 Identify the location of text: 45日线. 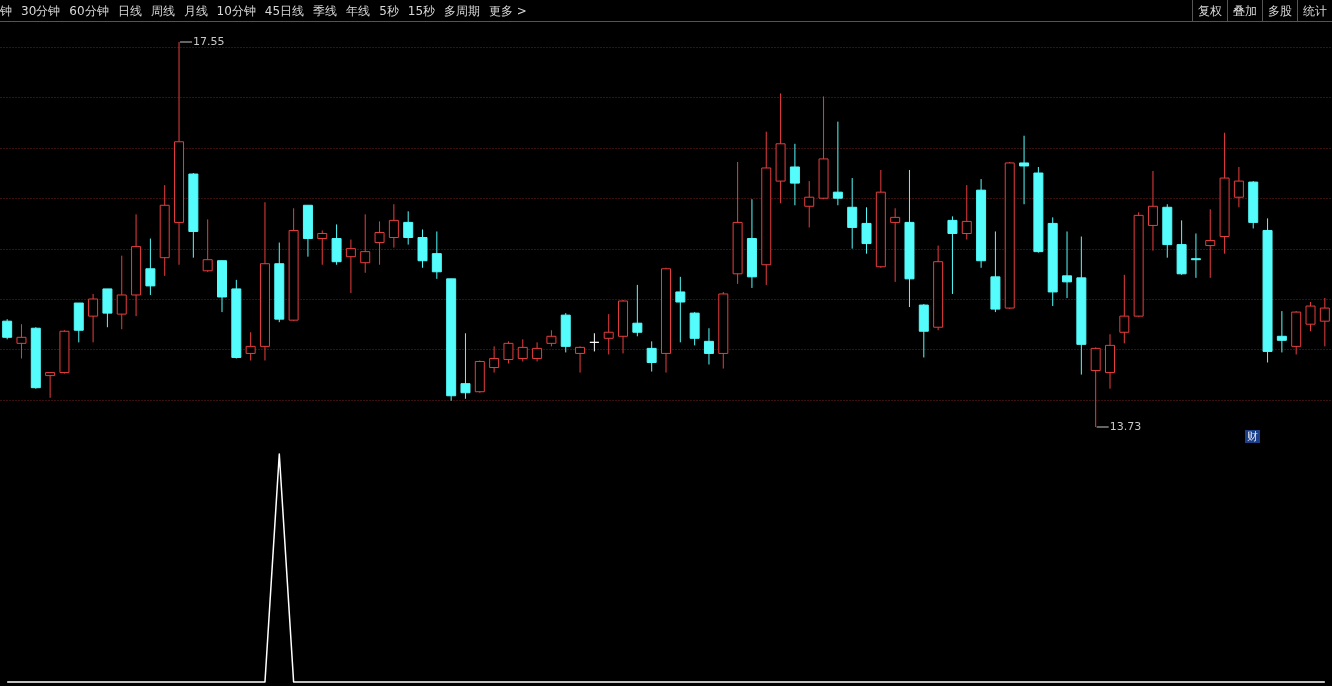
(284, 11).